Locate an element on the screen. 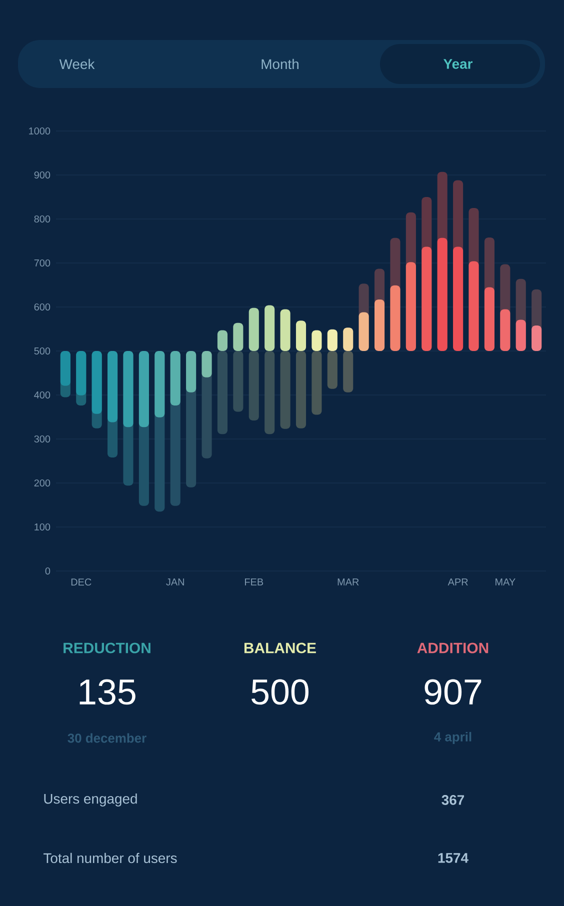 Image resolution: width=564 pixels, height=906 pixels. text: 907 is located at coordinates (453, 692).